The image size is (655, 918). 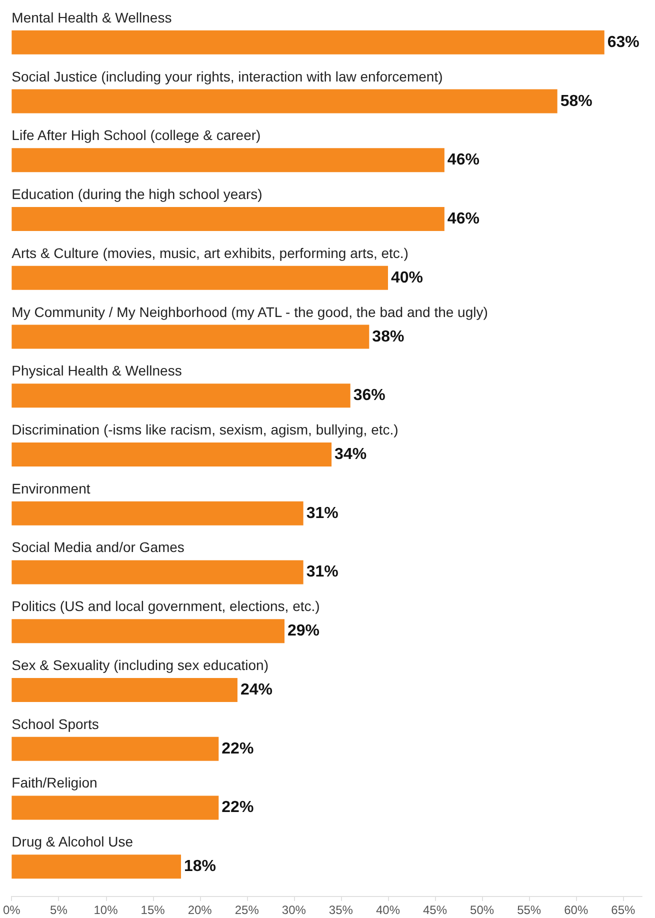 I want to click on x-tick-label: 65%, so click(x=623, y=910).